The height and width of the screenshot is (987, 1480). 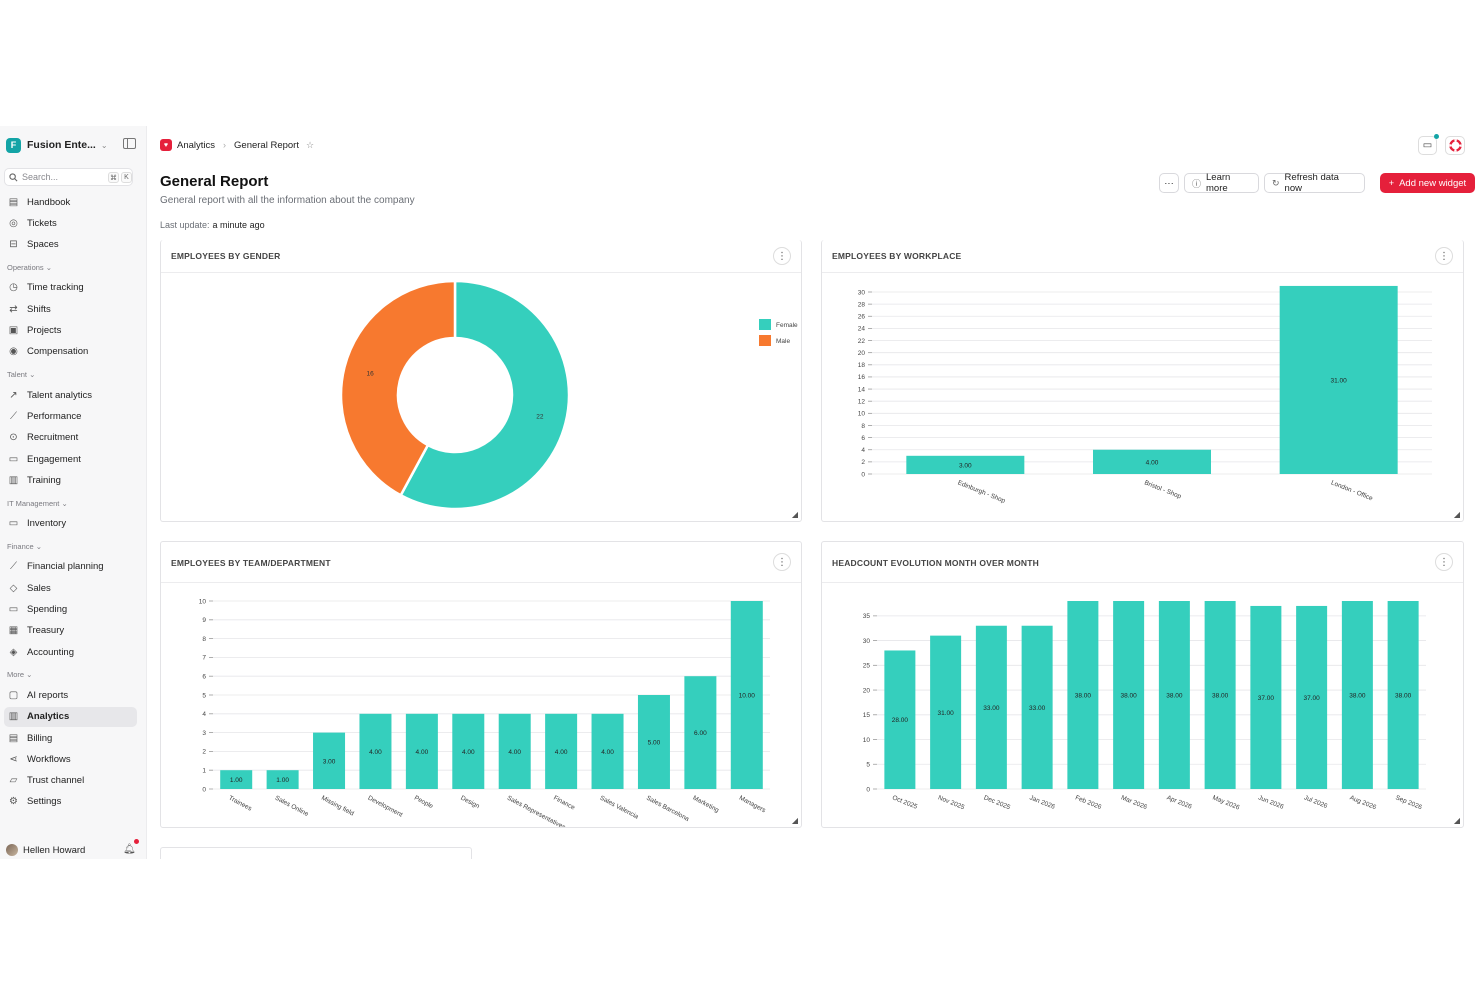 I want to click on sidebar-item-compensation: ◉ Compensation, so click(x=70, y=352).